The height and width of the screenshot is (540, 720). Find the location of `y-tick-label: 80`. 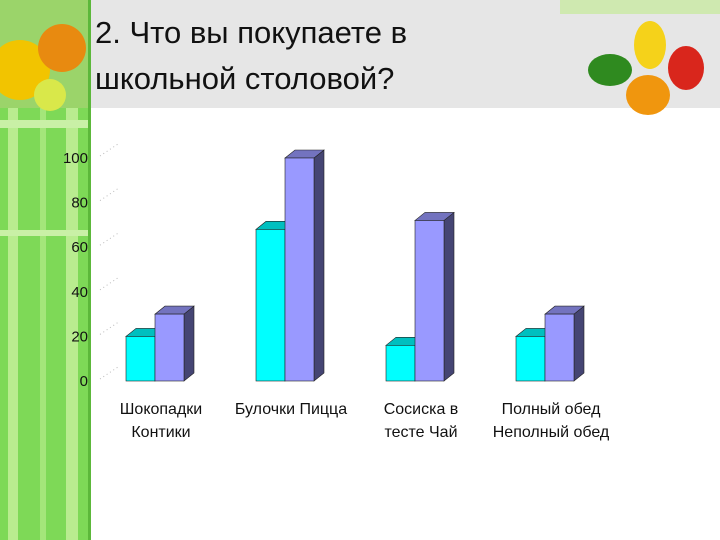

y-tick-label: 80 is located at coordinates (79, 203).